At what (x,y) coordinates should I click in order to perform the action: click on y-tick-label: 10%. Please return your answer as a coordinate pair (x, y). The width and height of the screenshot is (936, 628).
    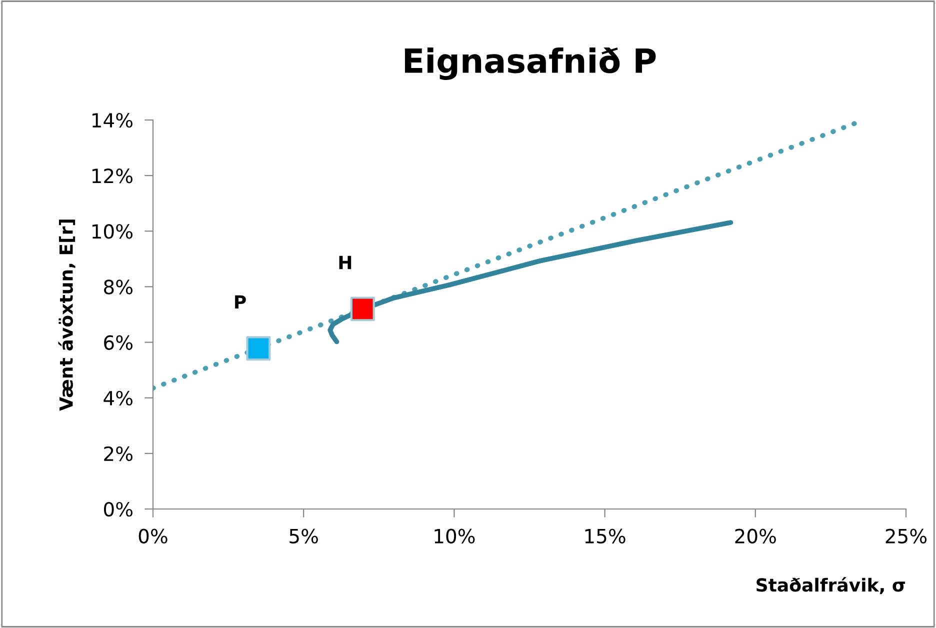
    Looking at the image, I should click on (112, 231).